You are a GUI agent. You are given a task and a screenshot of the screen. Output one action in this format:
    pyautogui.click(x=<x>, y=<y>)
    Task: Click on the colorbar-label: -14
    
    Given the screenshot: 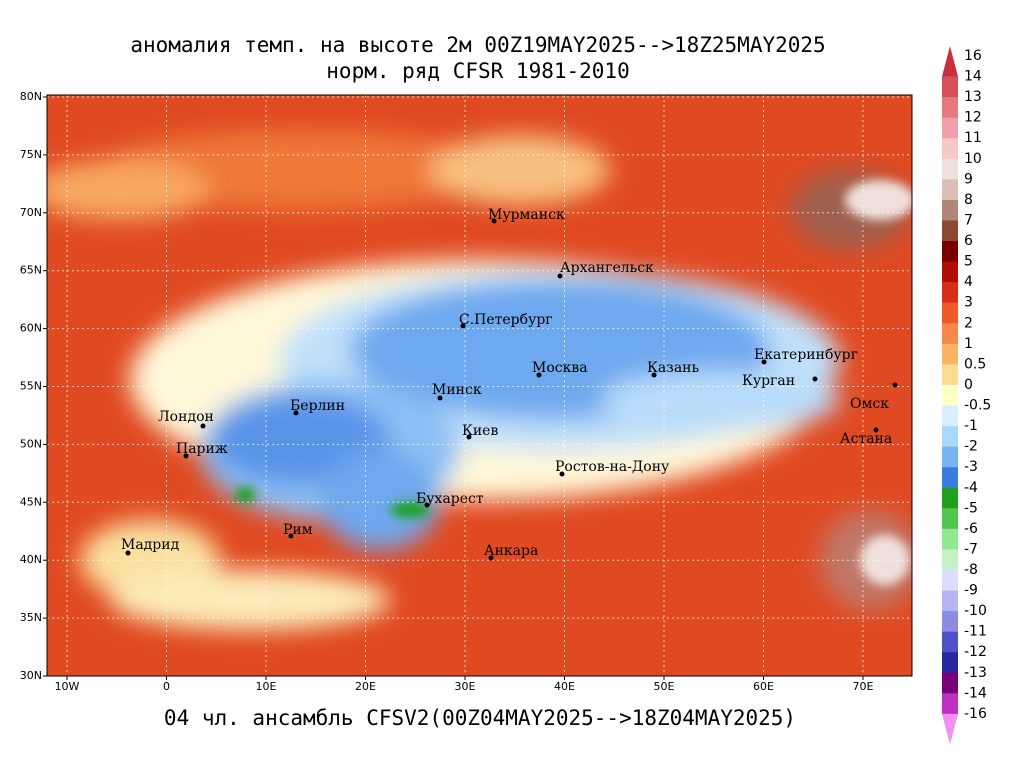 What is the action you would take?
    pyautogui.click(x=975, y=693)
    